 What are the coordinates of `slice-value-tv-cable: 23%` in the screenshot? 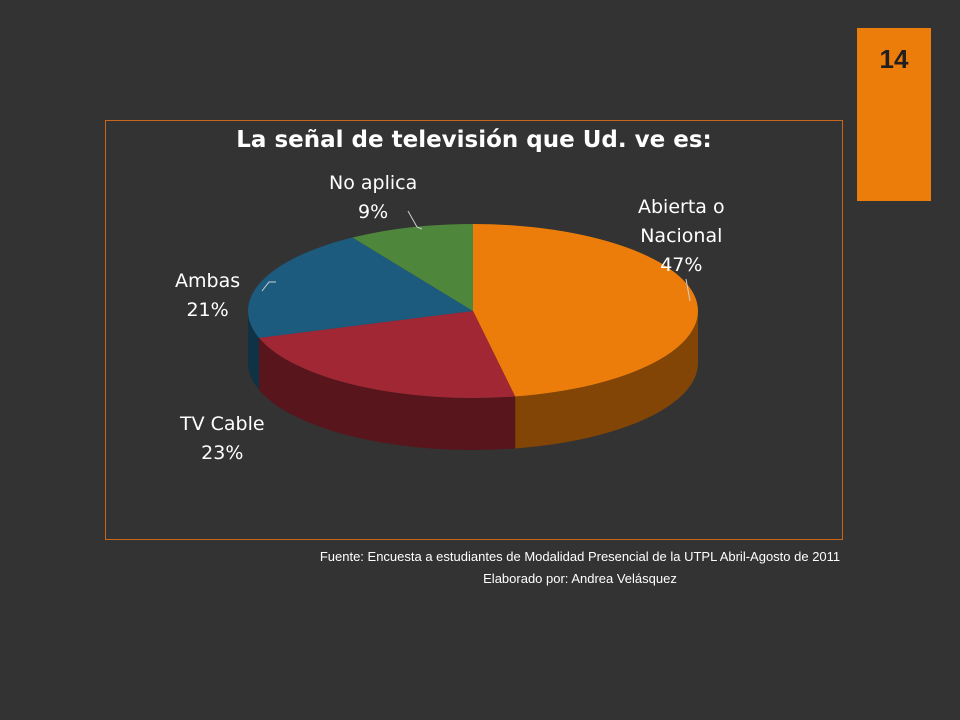 It's located at (222, 453).